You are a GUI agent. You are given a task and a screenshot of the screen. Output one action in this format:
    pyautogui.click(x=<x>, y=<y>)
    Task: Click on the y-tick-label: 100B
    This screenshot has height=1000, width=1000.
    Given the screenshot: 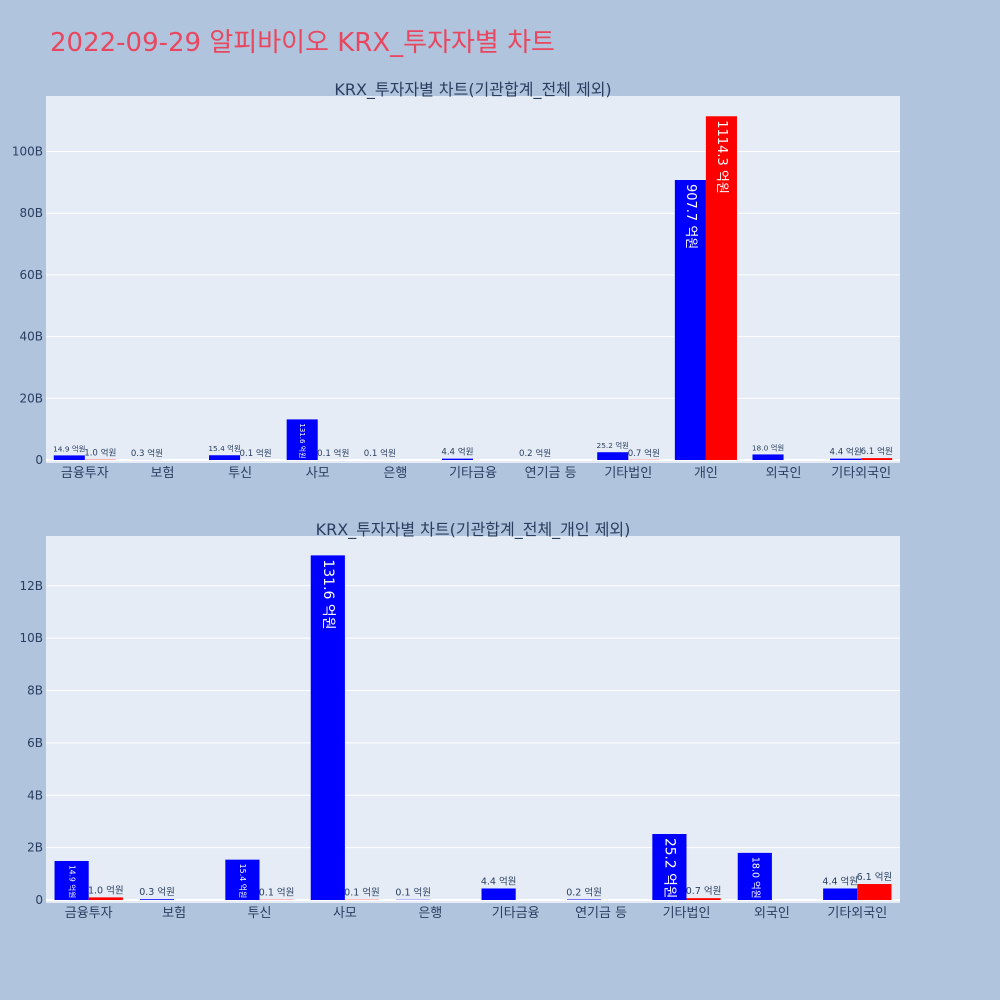 What is the action you would take?
    pyautogui.click(x=27, y=152)
    